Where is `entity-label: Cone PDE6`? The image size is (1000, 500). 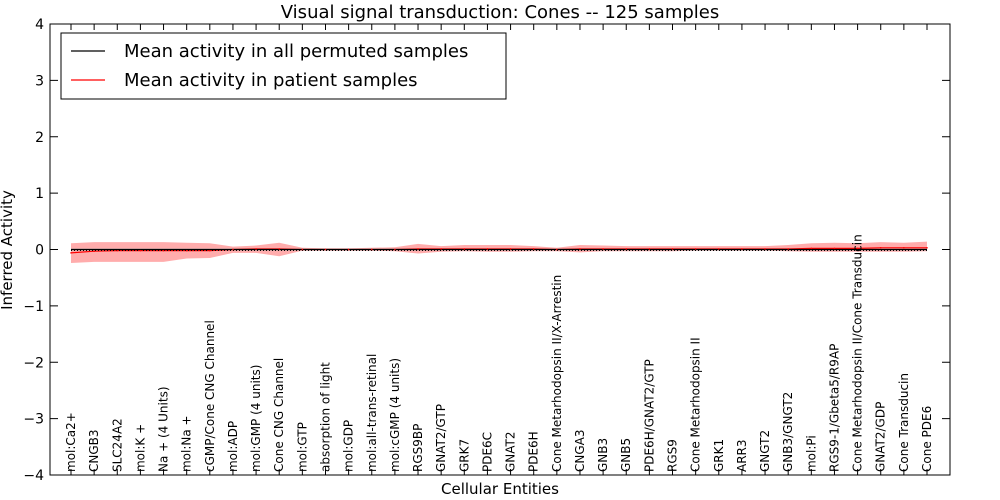
entity-label: Cone PDE6 is located at coordinates (927, 439).